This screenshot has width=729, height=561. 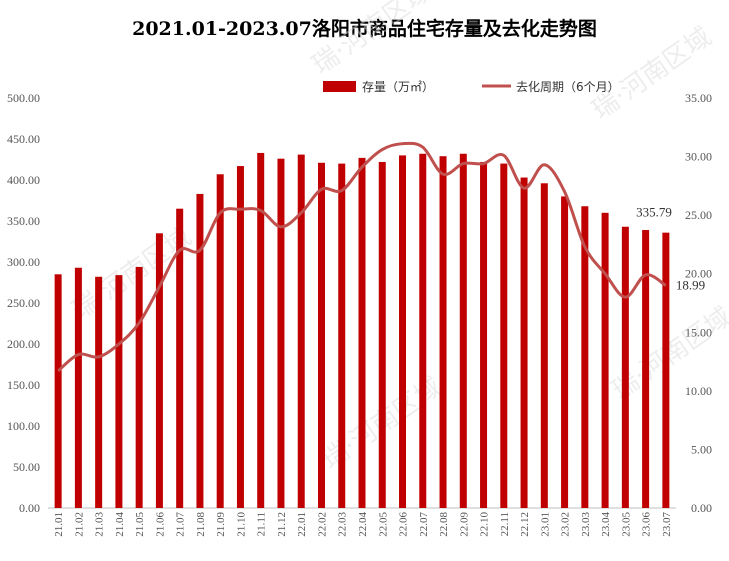 What do you see at coordinates (698, 332) in the screenshot?
I see `y-right-tick-label: 15.00` at bounding box center [698, 332].